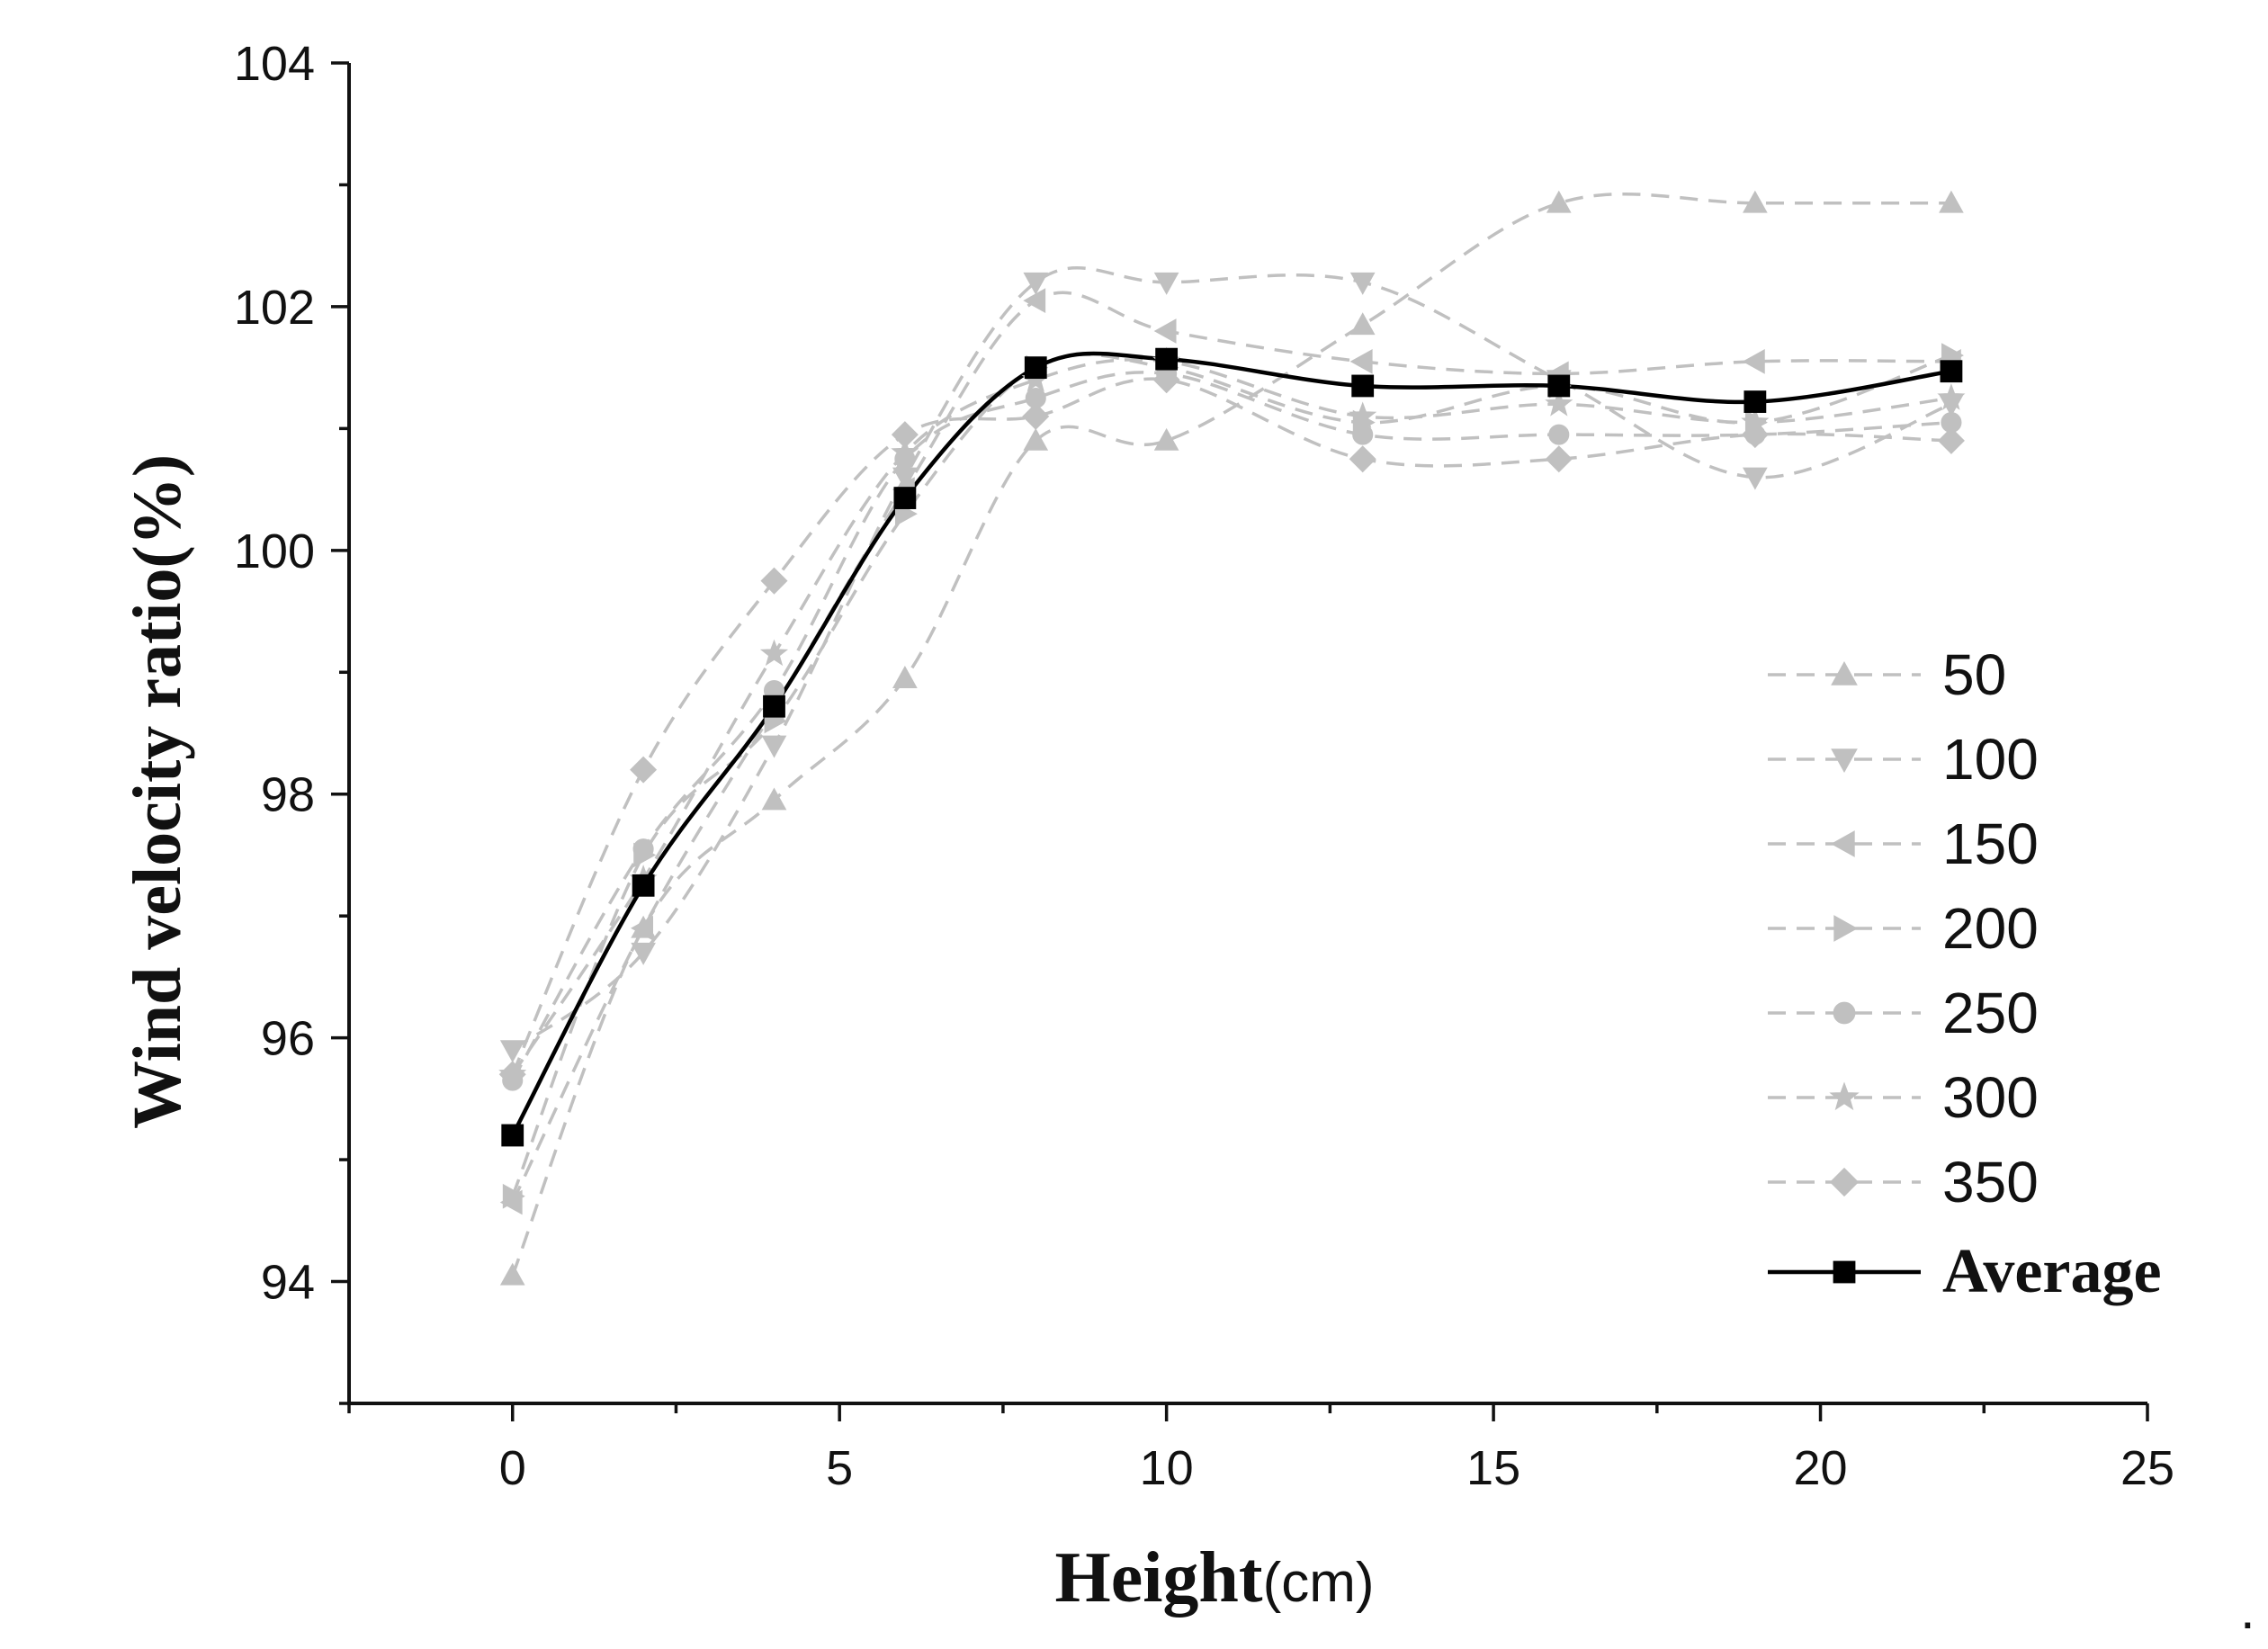 The image size is (2268, 1649). Describe the element at coordinates (288, 795) in the screenshot. I see `y-tick-label: 98` at that location.